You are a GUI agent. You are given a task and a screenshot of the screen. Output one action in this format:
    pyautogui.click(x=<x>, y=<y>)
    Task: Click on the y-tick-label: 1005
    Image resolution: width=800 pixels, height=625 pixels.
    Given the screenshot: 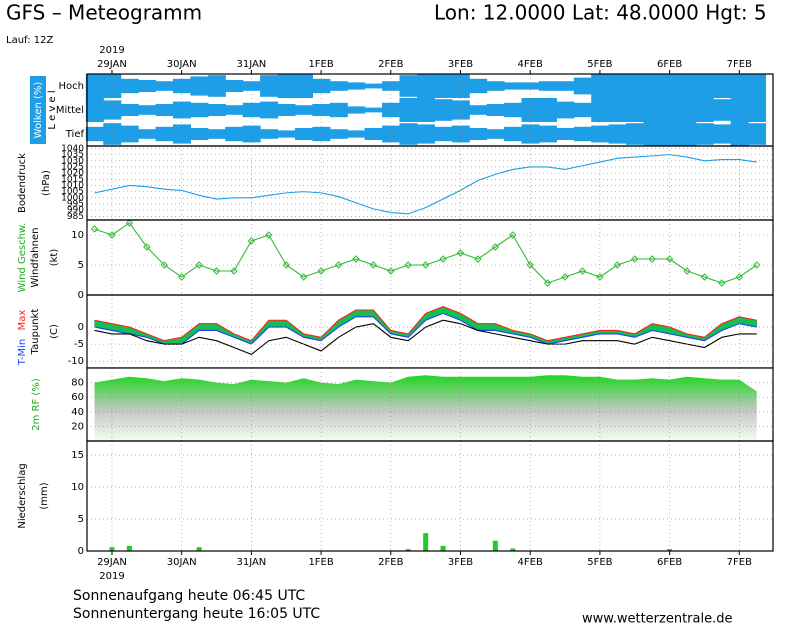 What is the action you would take?
    pyautogui.click(x=72, y=192)
    